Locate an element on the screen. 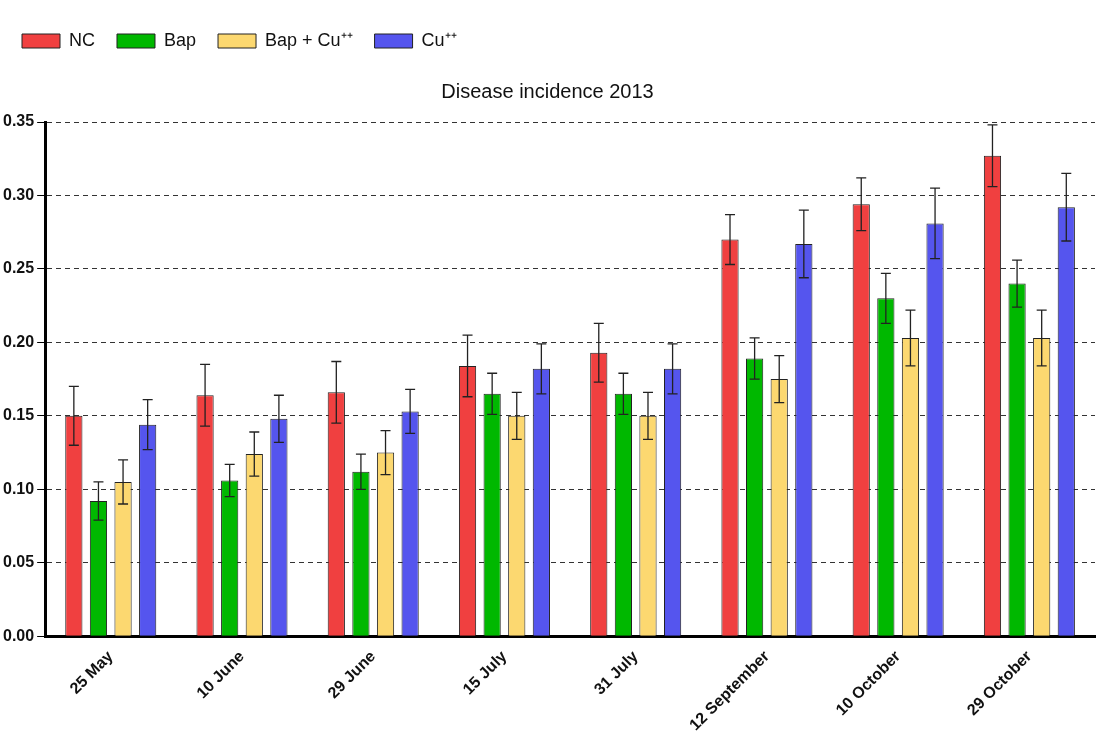 The height and width of the screenshot is (738, 1105). legend-label: Bap is located at coordinates (180, 39).